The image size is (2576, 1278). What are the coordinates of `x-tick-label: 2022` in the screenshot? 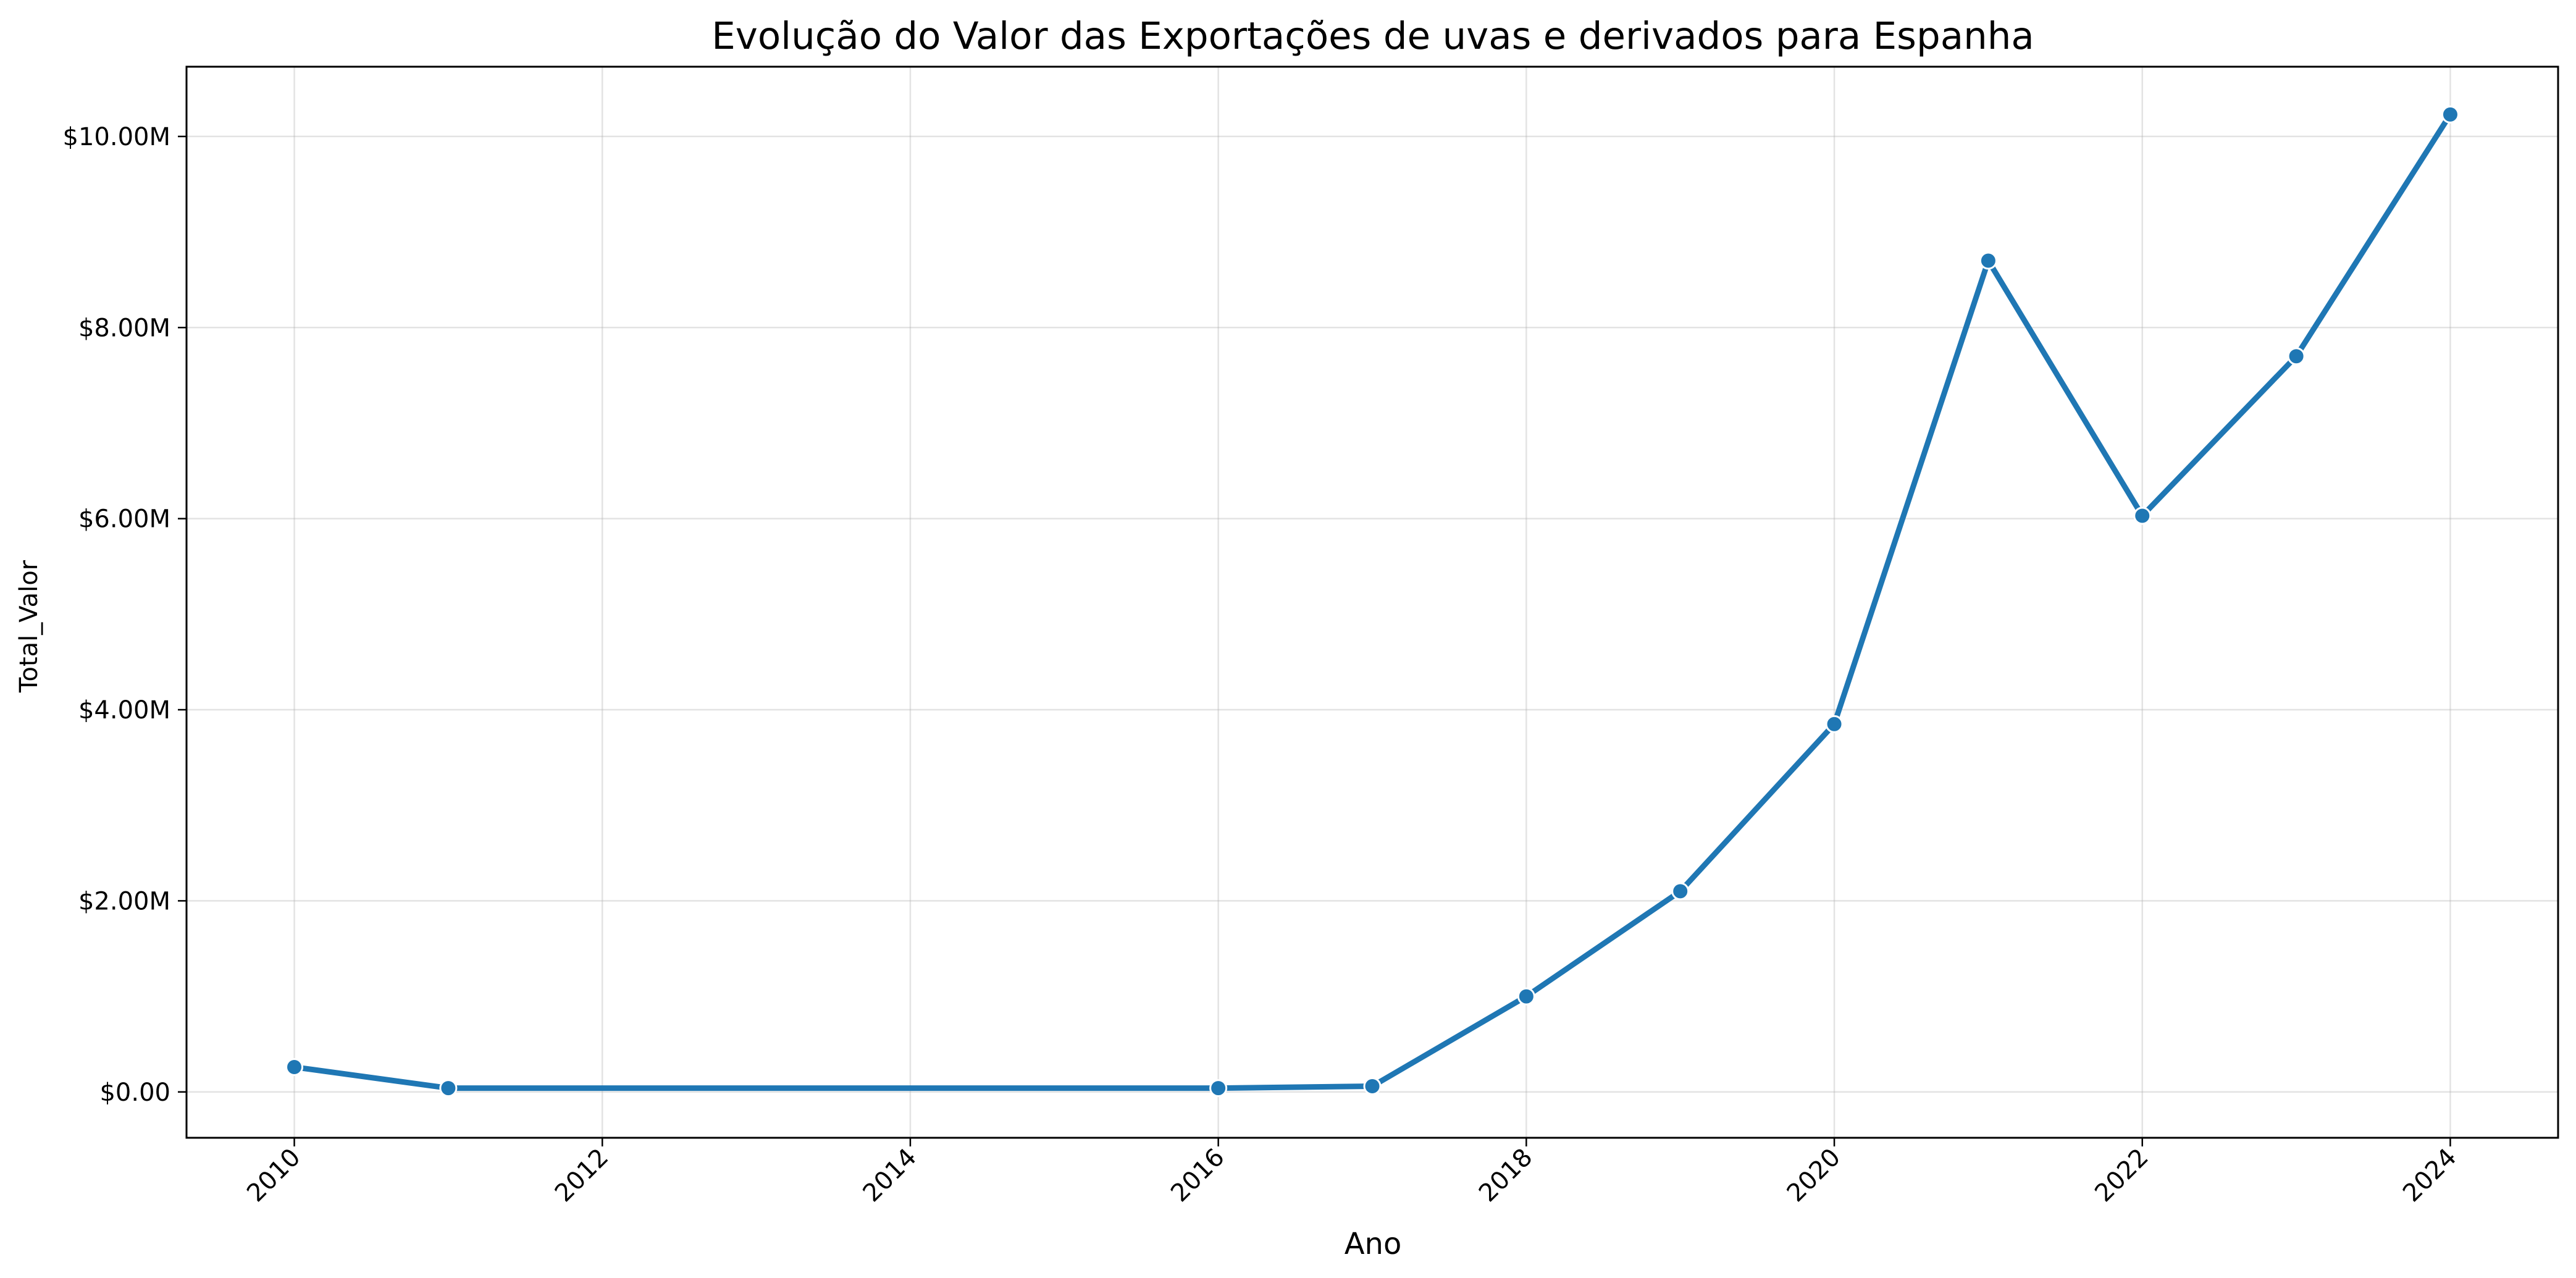 It's located at (2121, 1175).